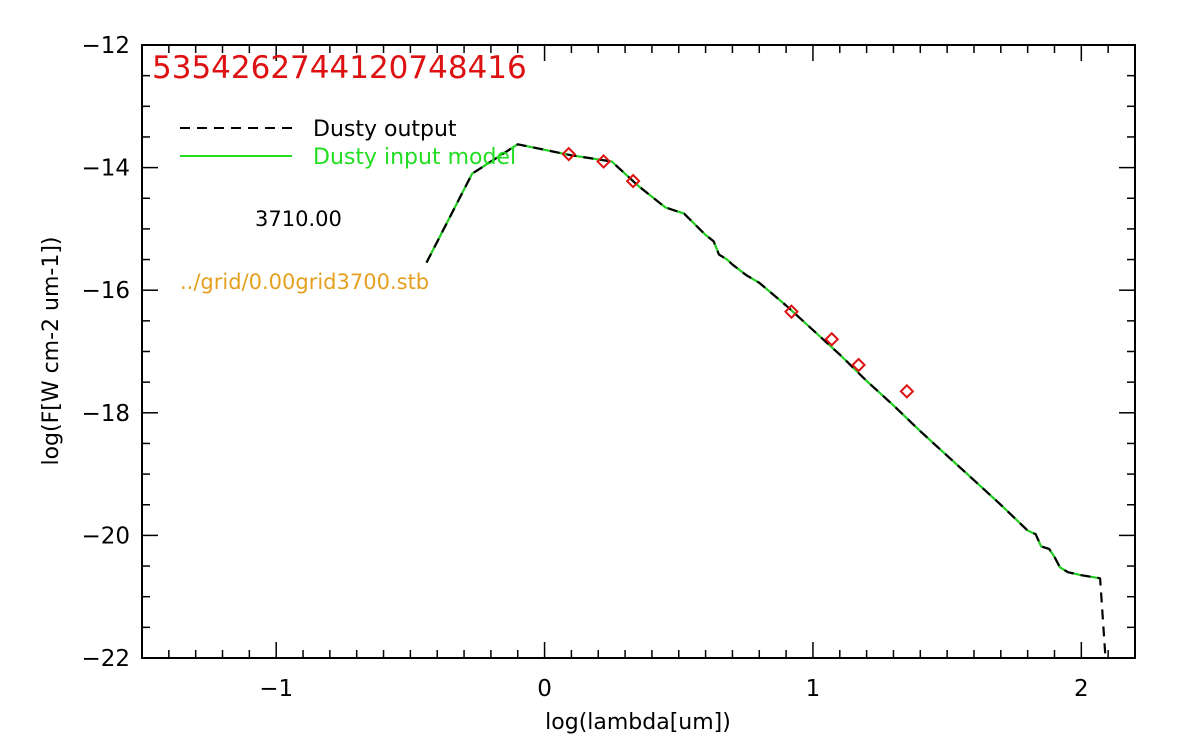 The width and height of the screenshot is (1180, 750). Describe the element at coordinates (339, 68) in the screenshot. I see `object-id-label: 535426274412074841​6` at that location.